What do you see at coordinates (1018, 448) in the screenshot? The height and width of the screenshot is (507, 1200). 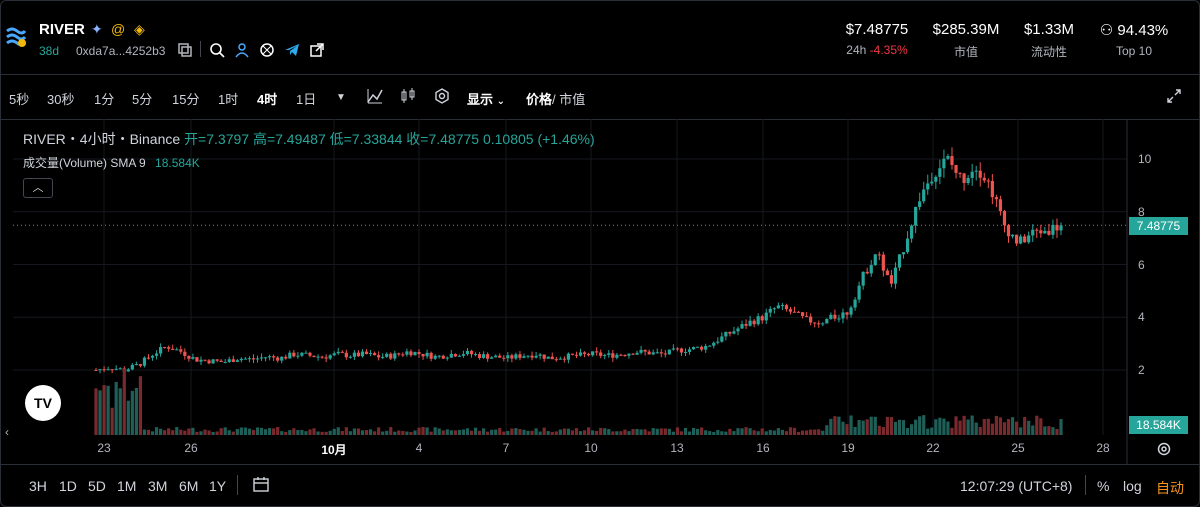 I see `time-tick-label: 25` at bounding box center [1018, 448].